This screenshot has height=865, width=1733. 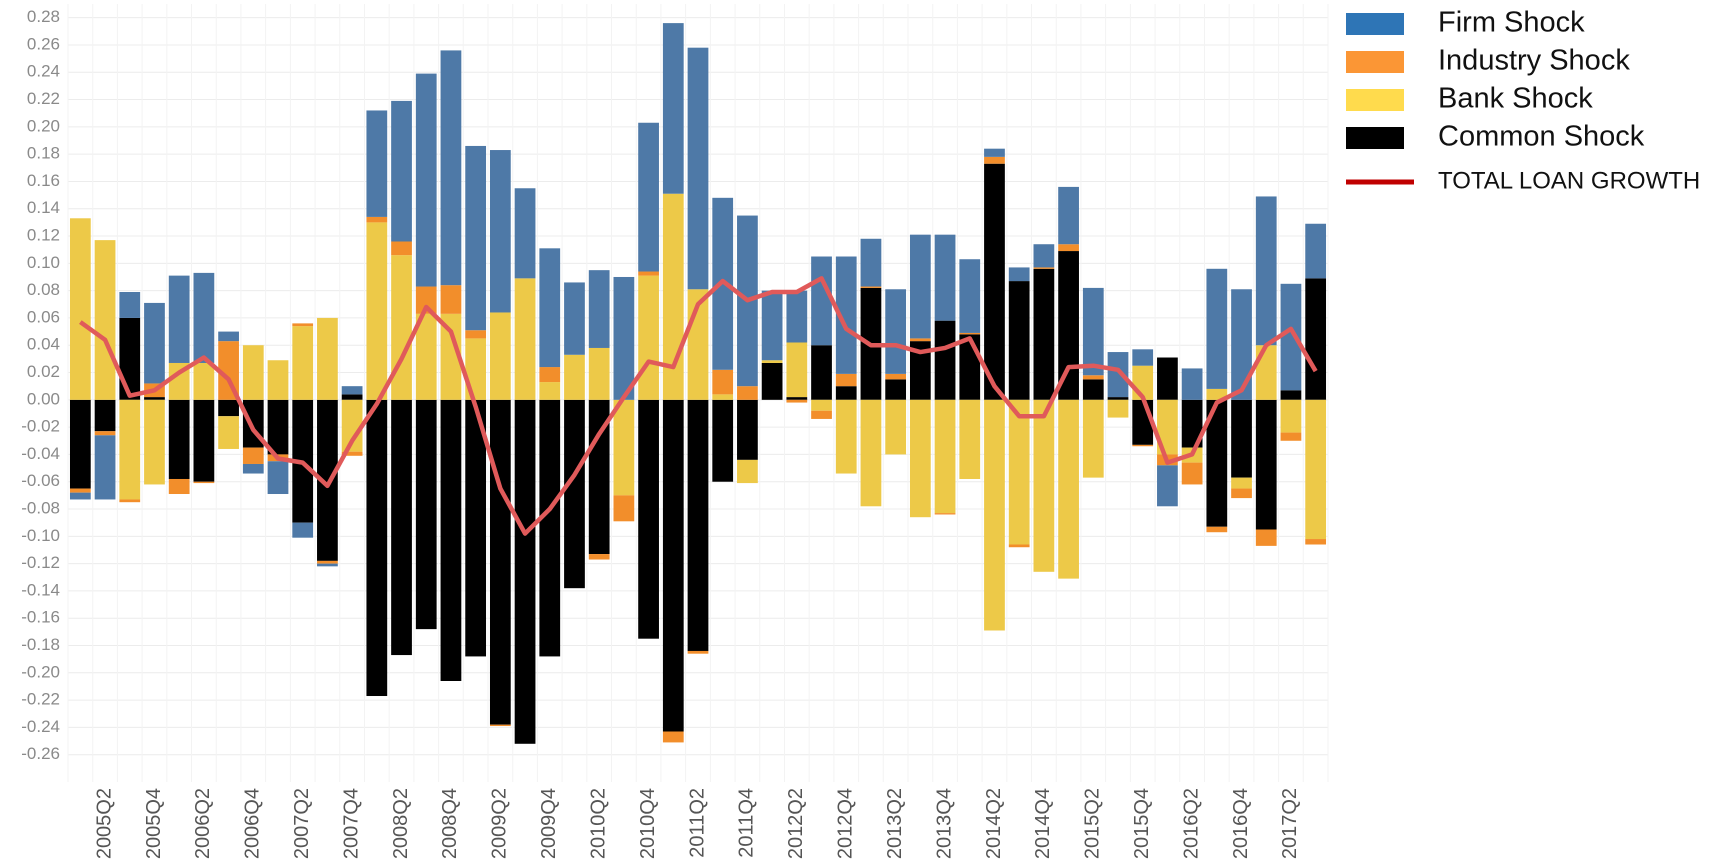 I want to click on y-tick-label: 0.16, so click(x=43, y=180).